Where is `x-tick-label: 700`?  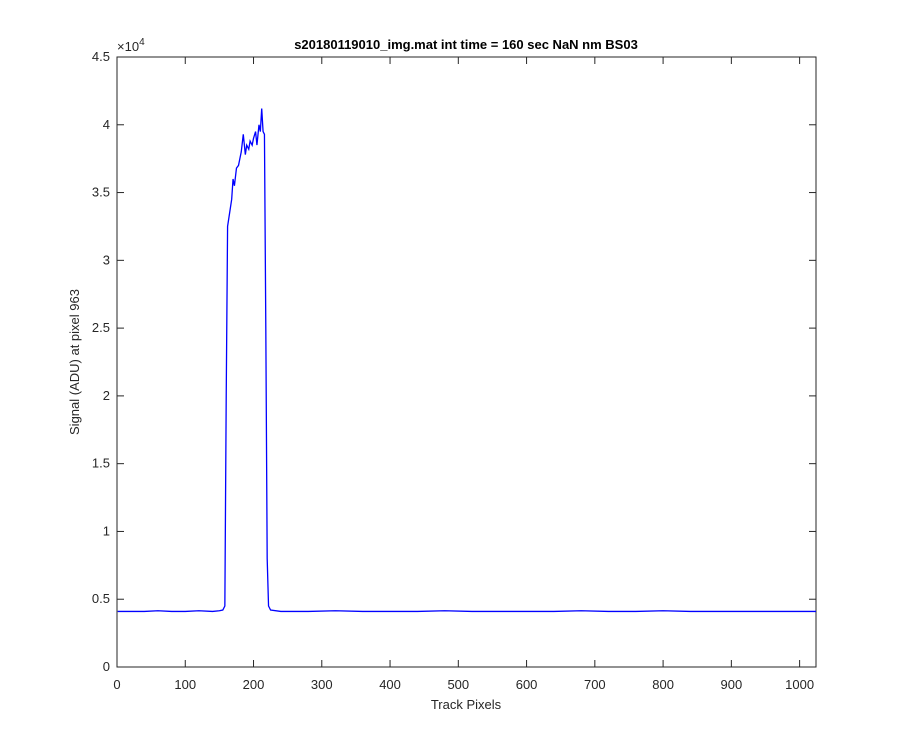
x-tick-label: 700 is located at coordinates (595, 684).